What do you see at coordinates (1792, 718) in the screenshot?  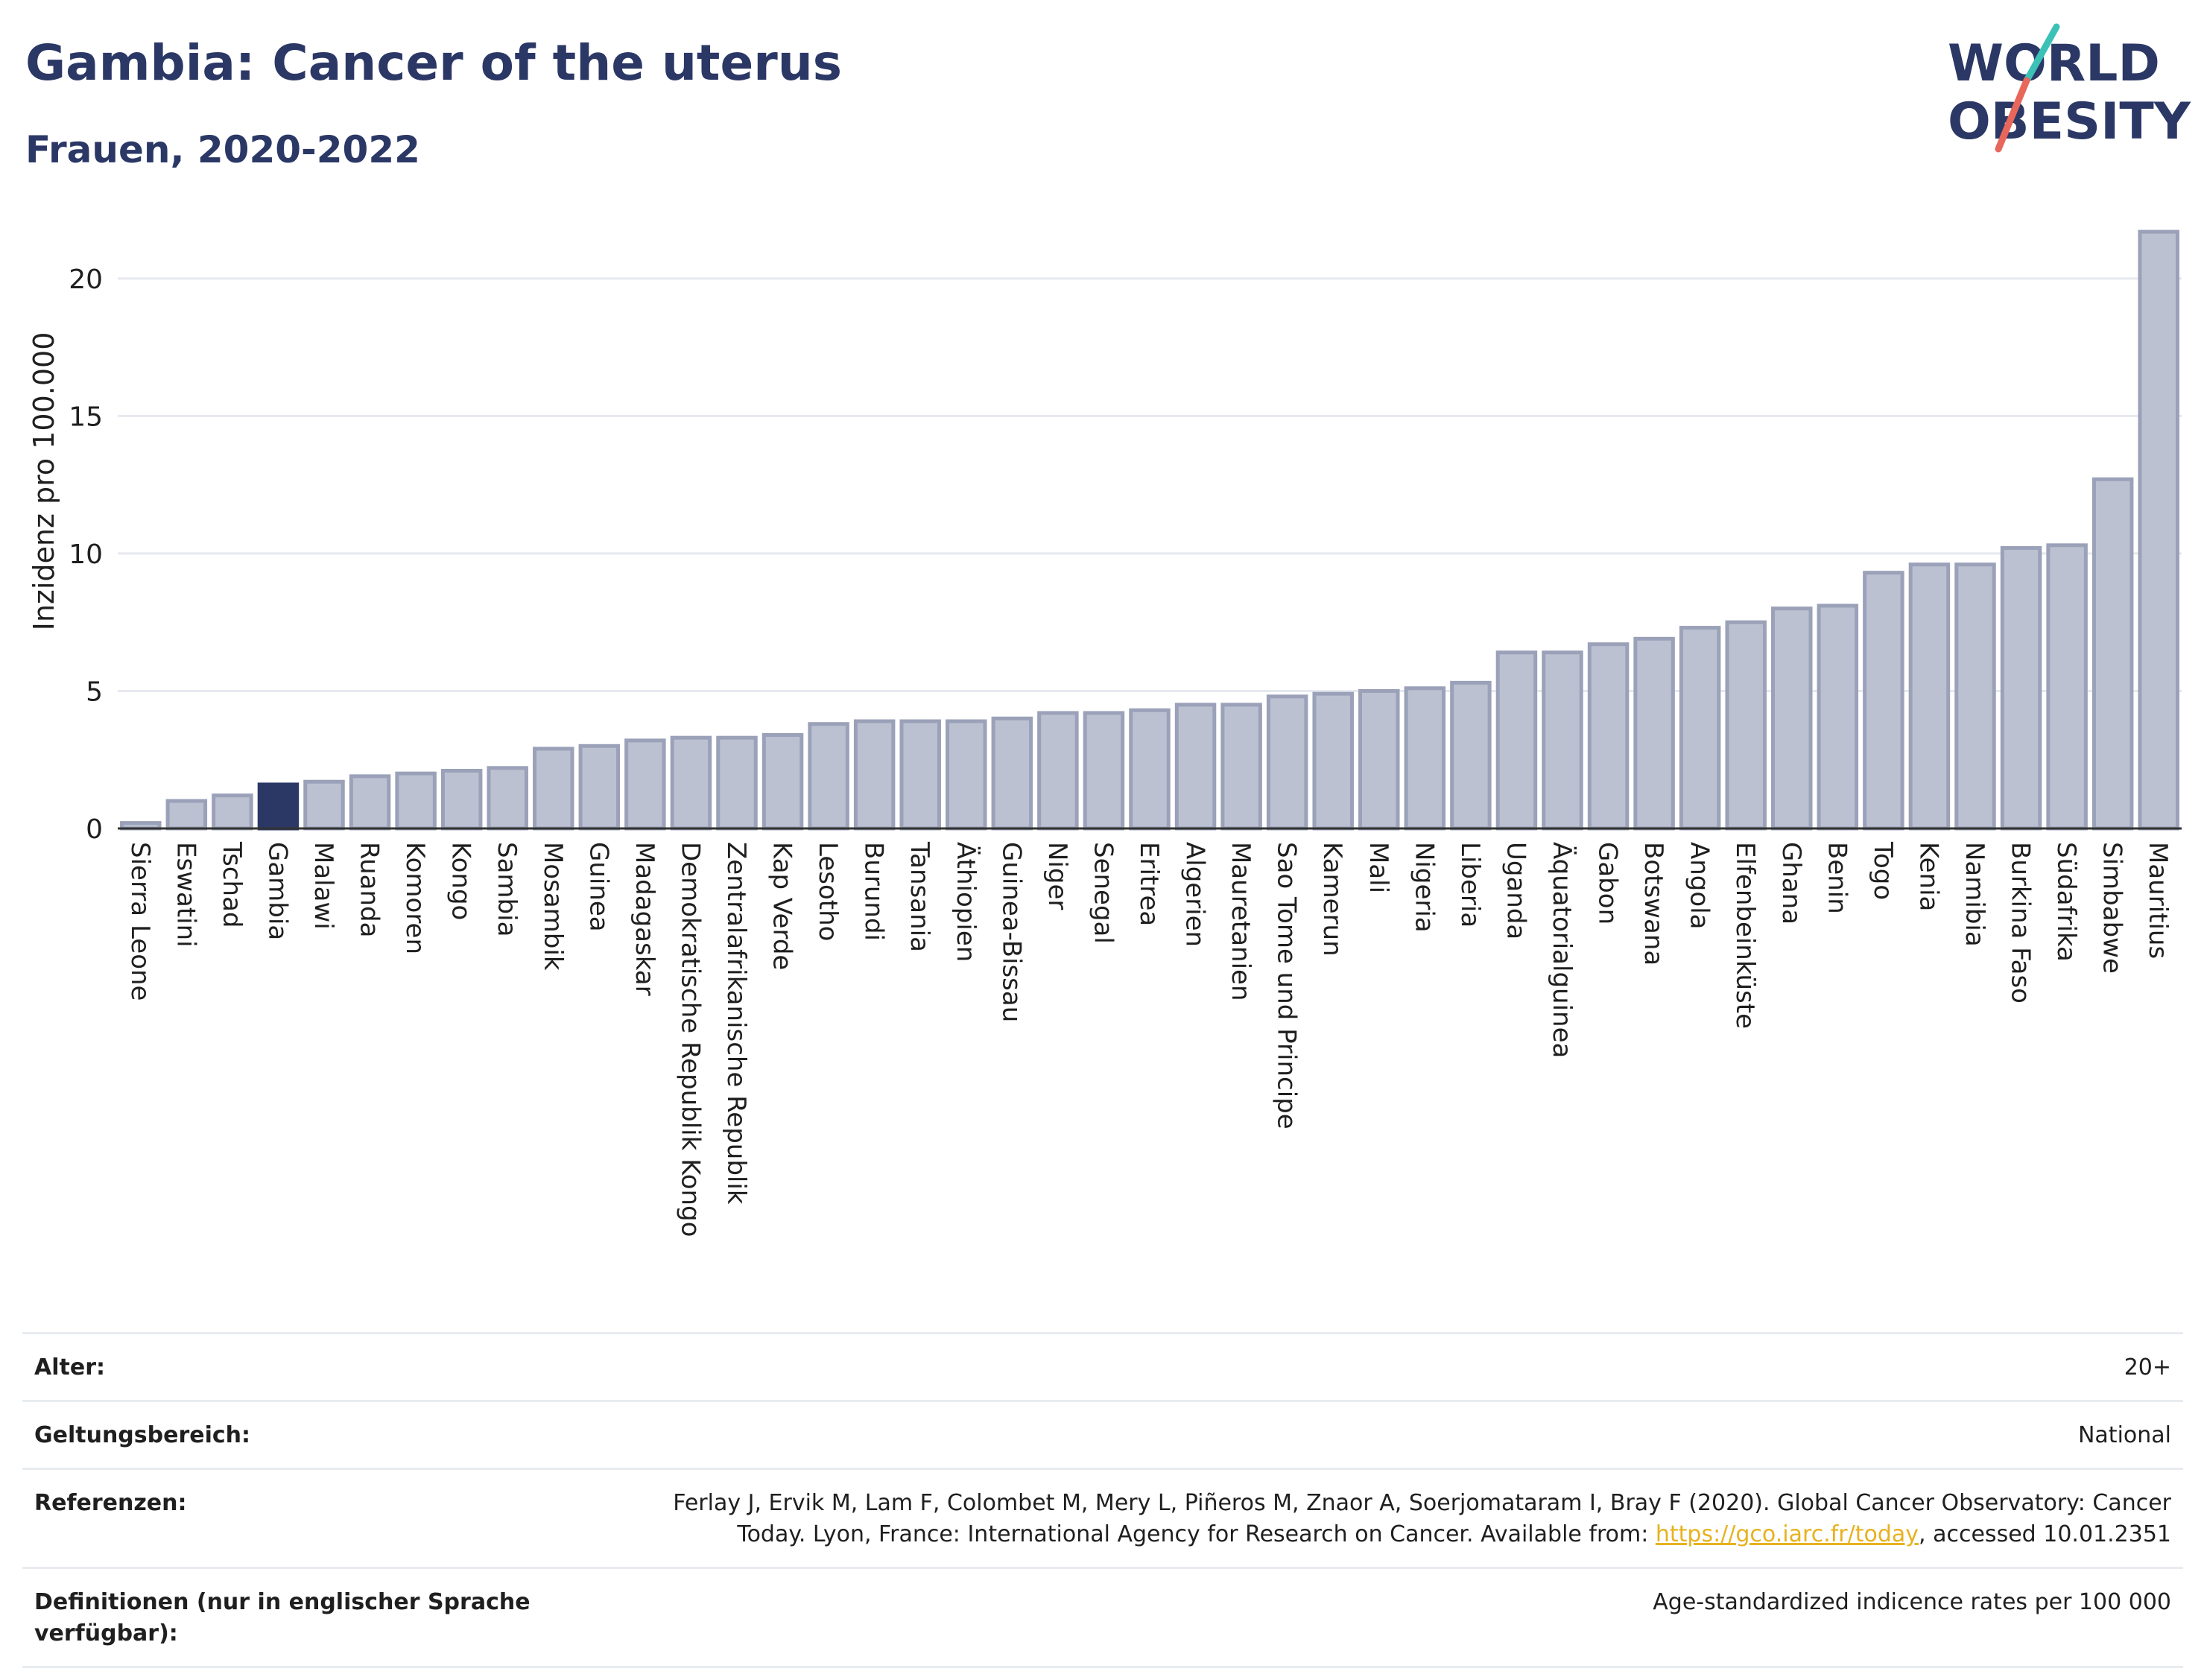 I see `bar-ghana` at bounding box center [1792, 718].